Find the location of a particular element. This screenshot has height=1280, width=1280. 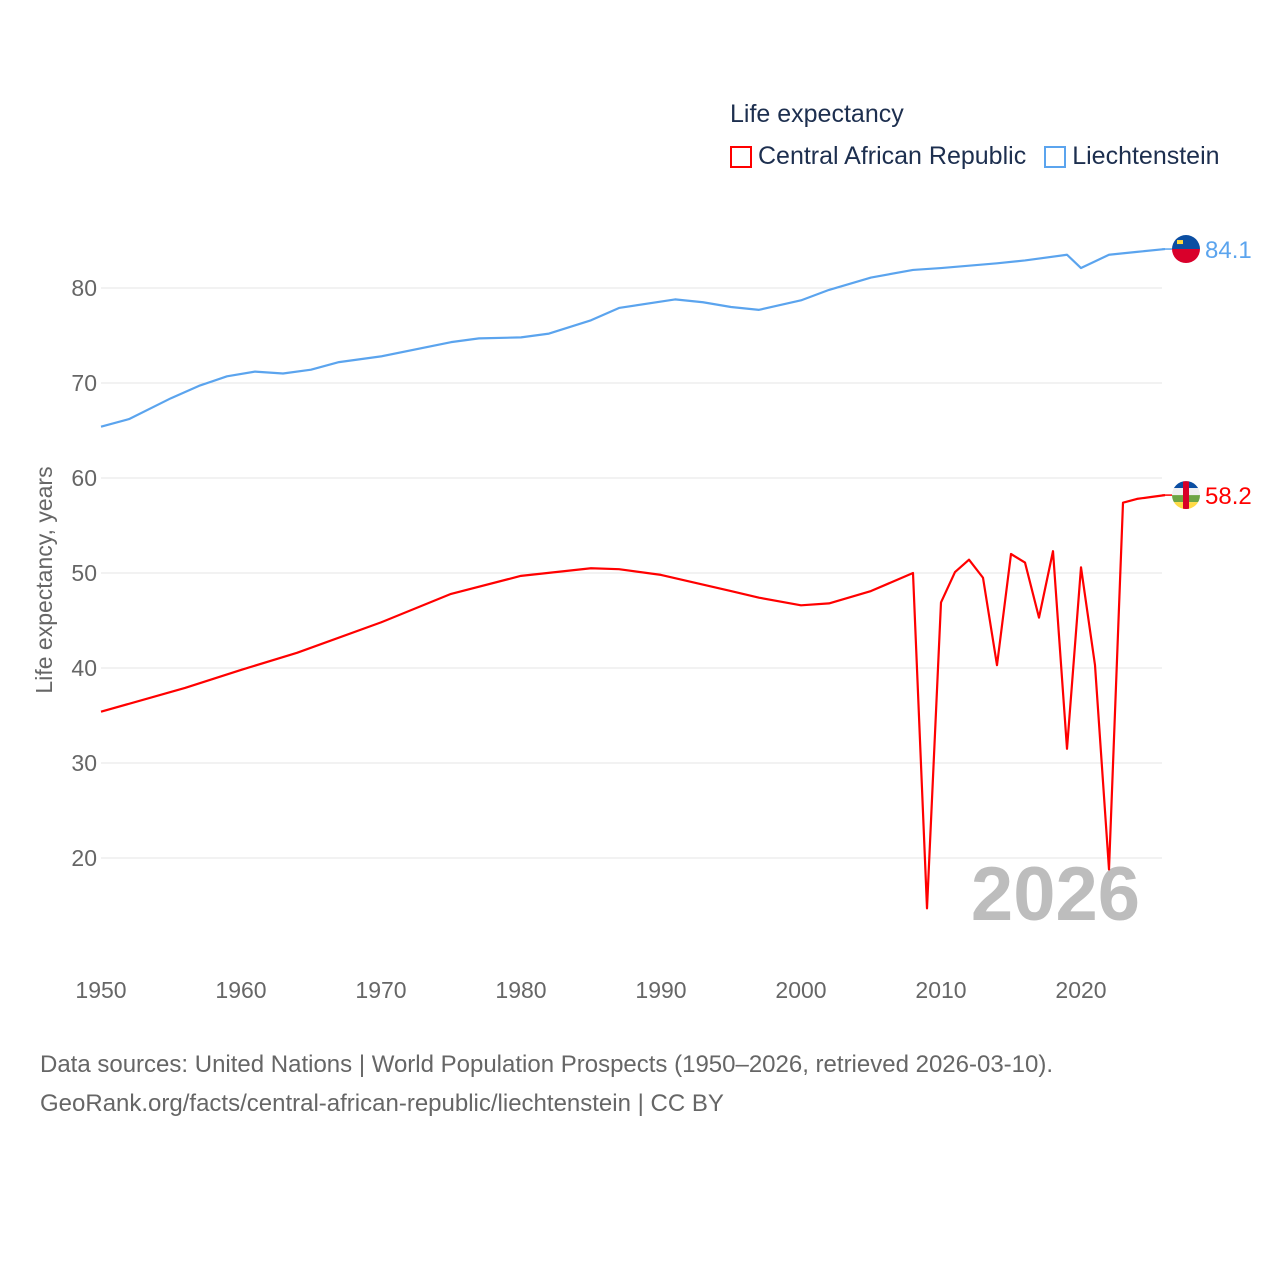

series-line-liechtenstein is located at coordinates (633, 337).